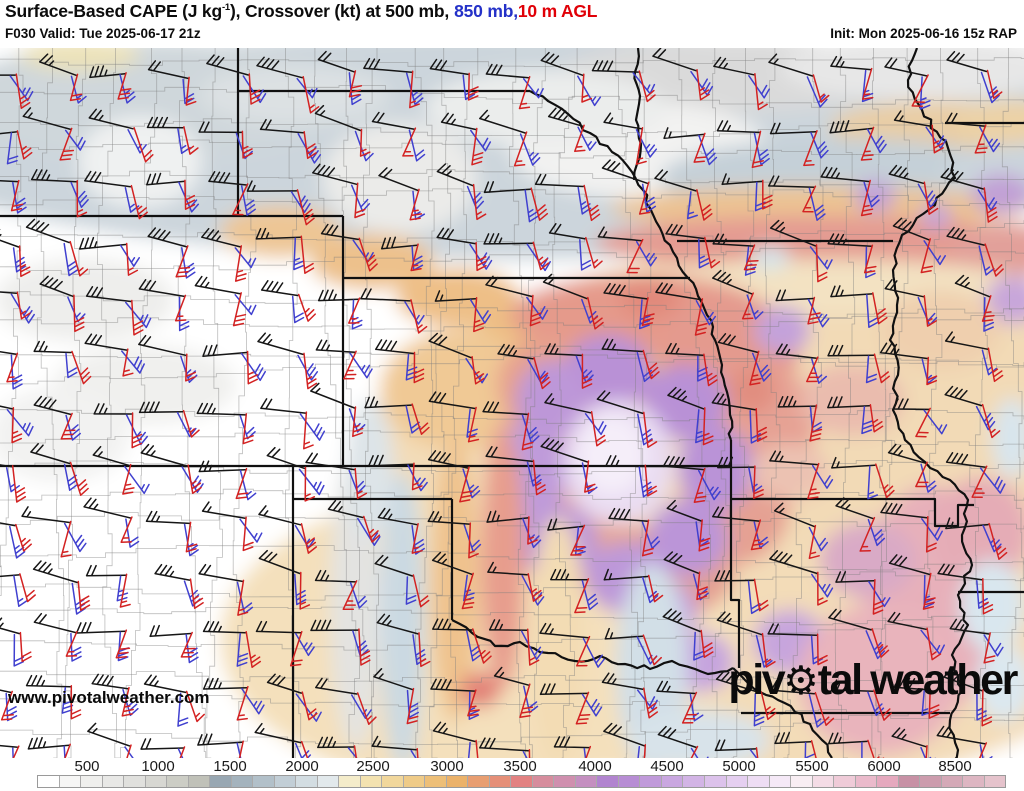 The width and height of the screenshot is (1024, 791). Describe the element at coordinates (884, 766) in the screenshot. I see `colorbar-tick-label: 6000` at that location.